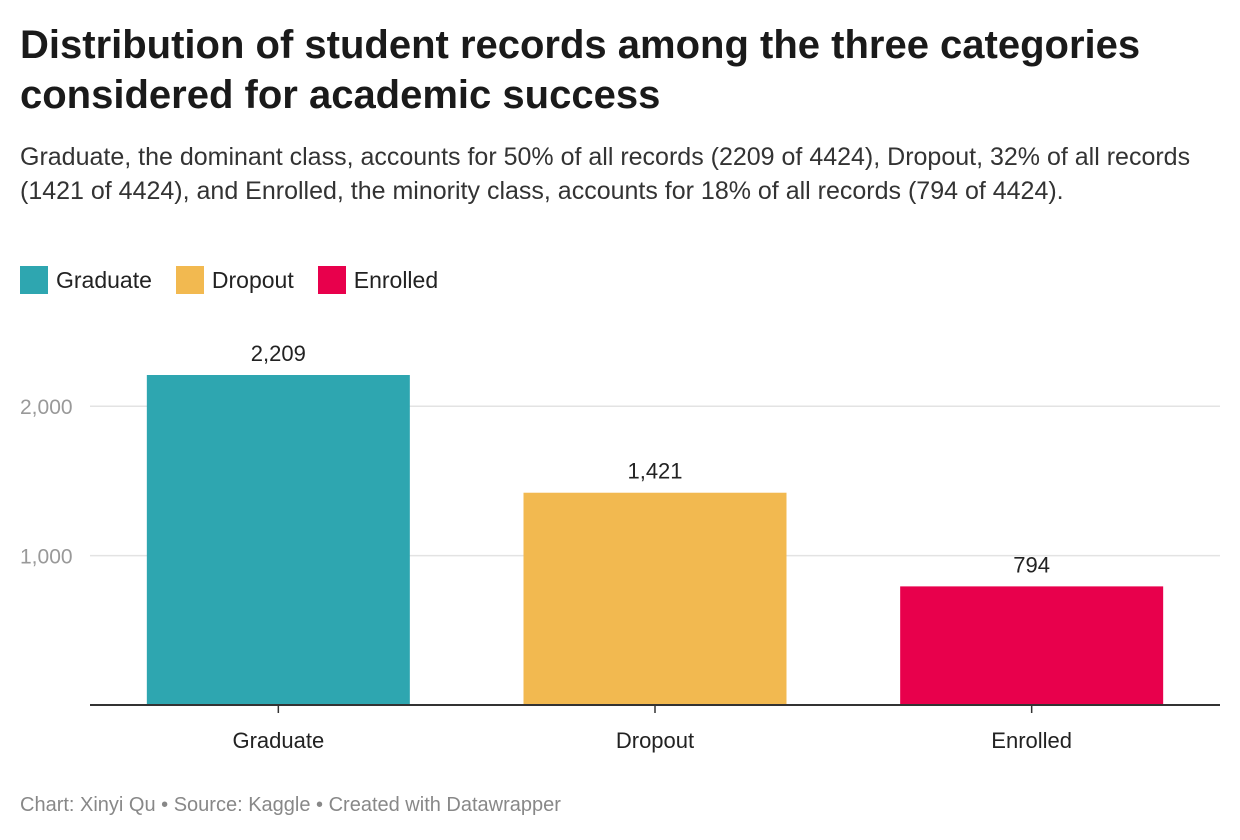 This screenshot has height=840, width=1240. I want to click on bar-graduate, so click(278, 540).